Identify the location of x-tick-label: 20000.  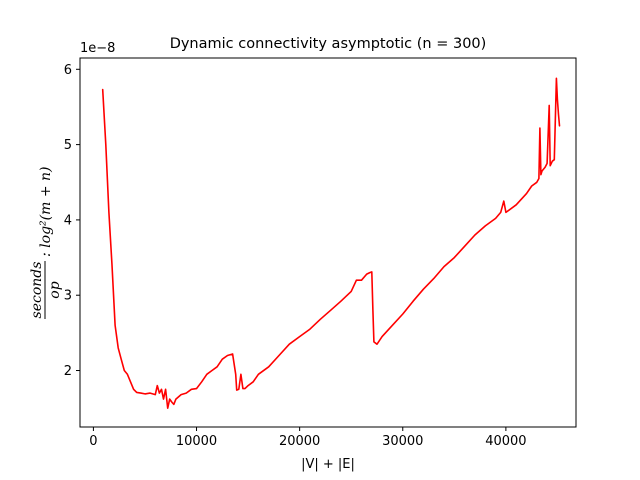
(299, 441).